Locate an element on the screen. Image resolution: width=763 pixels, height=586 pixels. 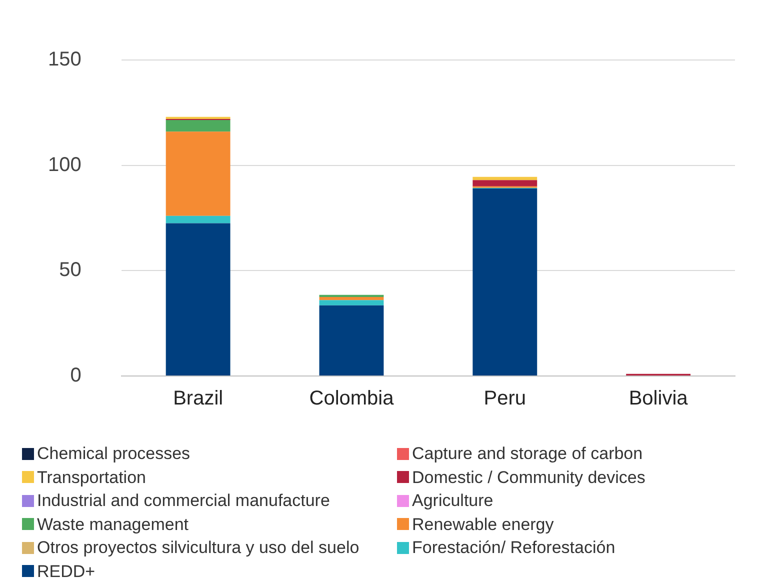
y-tick-label: 0 is located at coordinates (76, 375).